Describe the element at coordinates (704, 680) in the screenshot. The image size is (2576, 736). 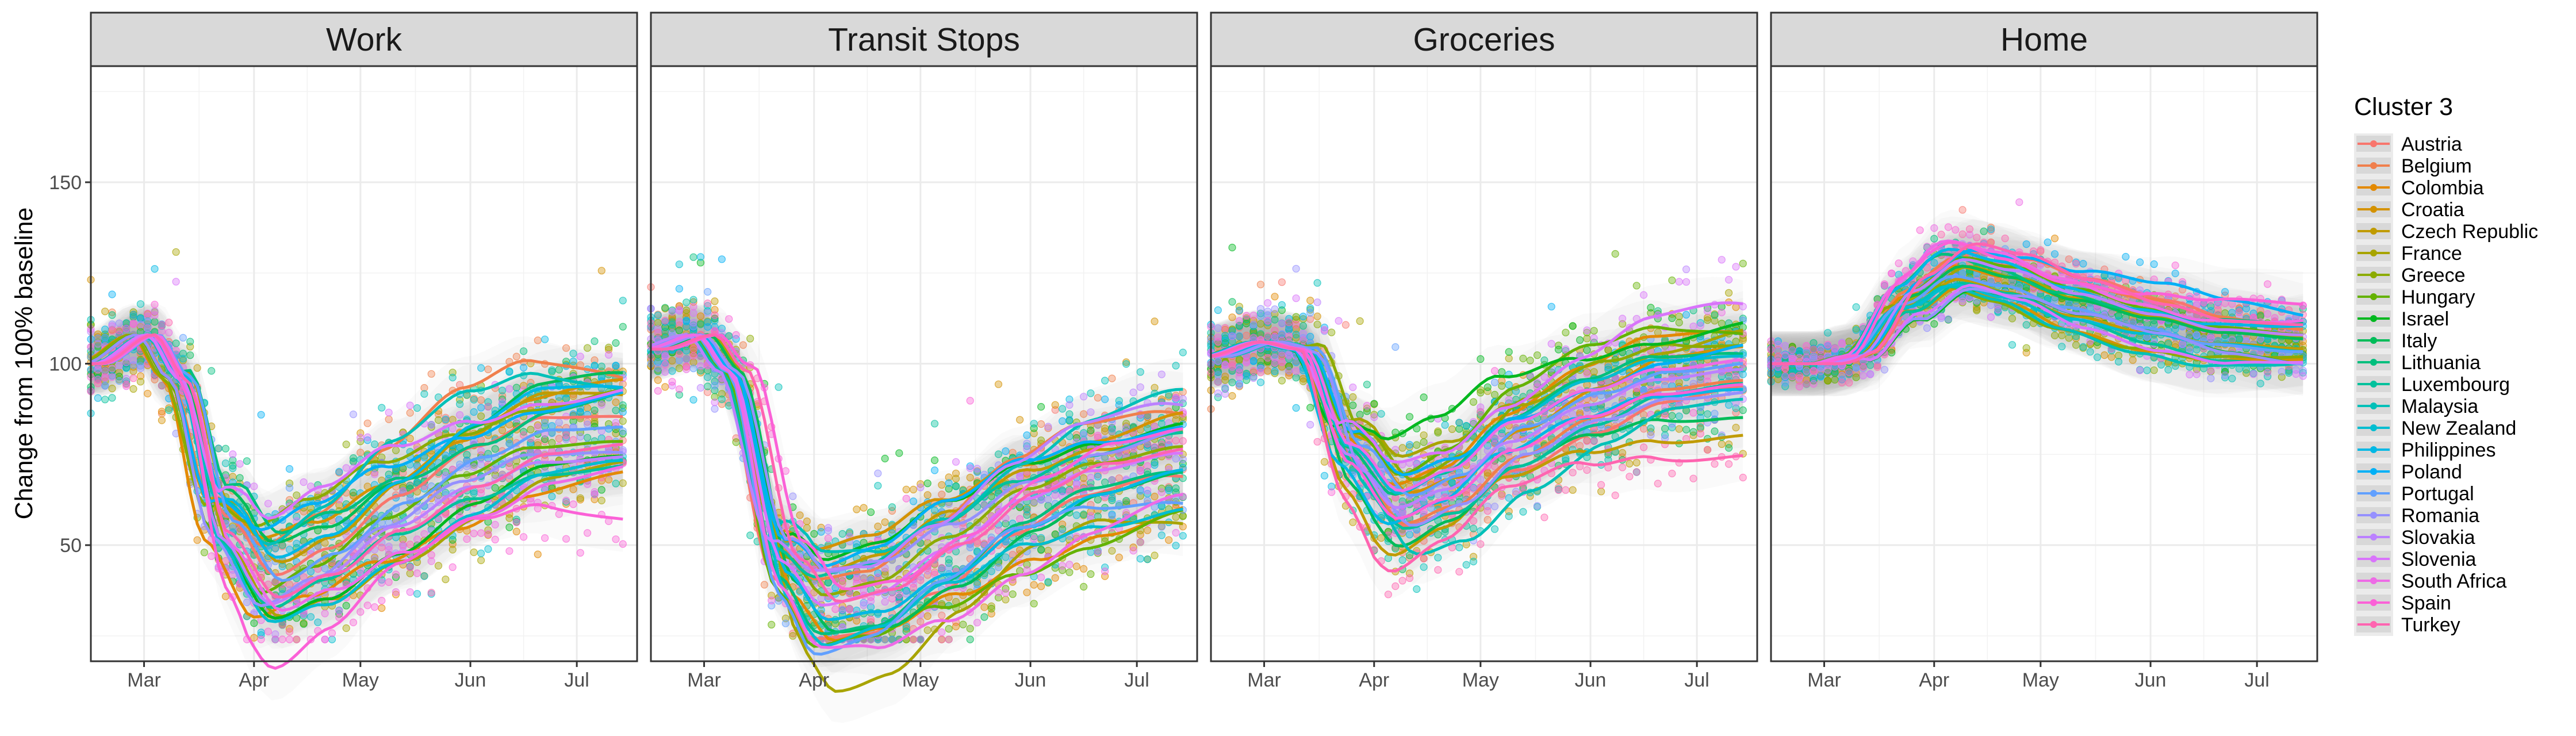
I see `x-tick-label: Mar` at that location.